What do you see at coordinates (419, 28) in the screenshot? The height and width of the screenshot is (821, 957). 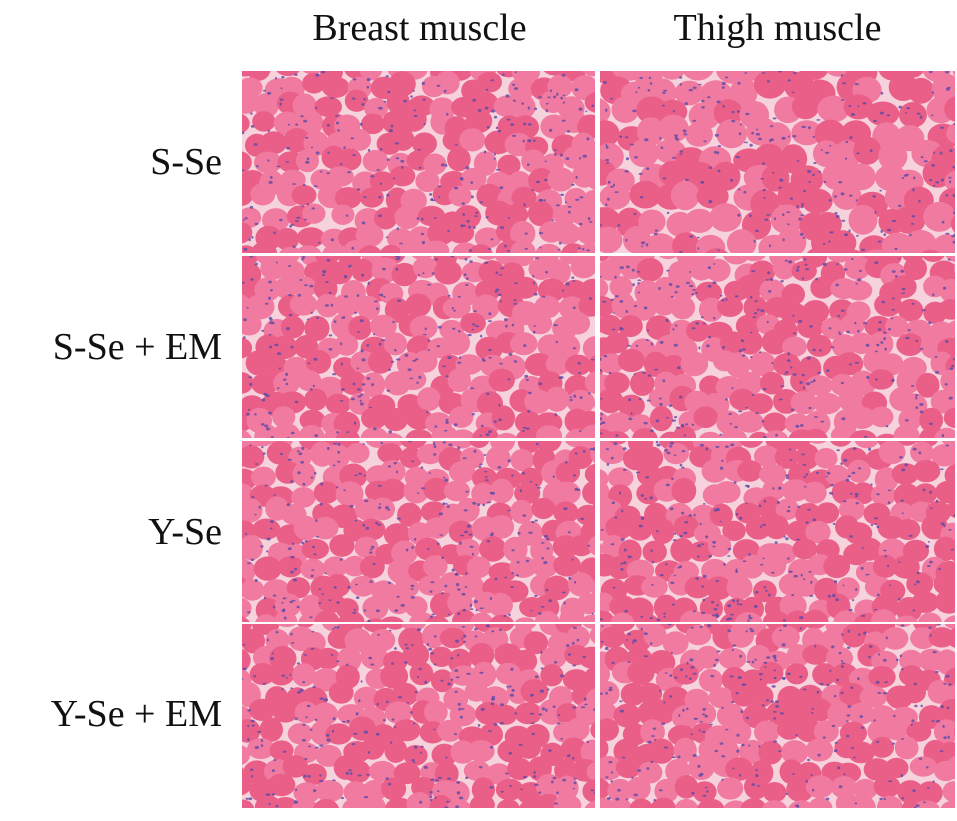 I see `column-header-breast: Breast muscle` at bounding box center [419, 28].